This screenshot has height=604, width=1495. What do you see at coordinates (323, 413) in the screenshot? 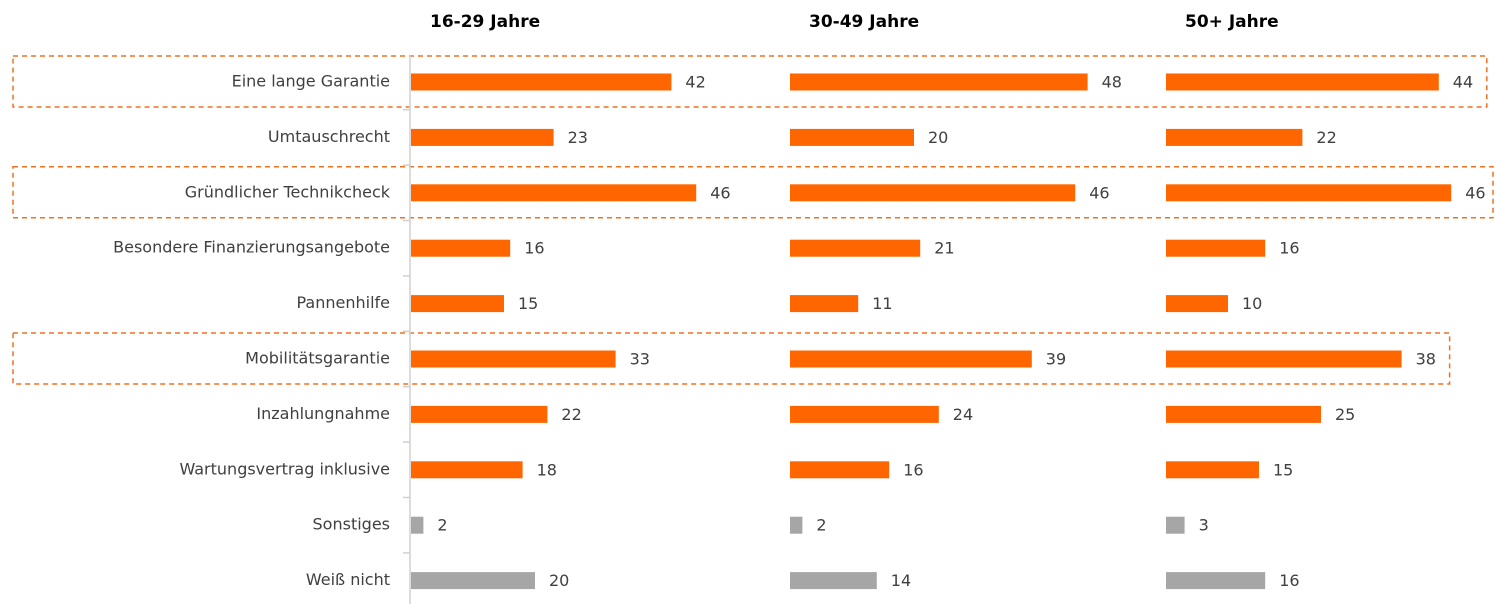
I see `category-label: Inzahlungnahme` at bounding box center [323, 413].